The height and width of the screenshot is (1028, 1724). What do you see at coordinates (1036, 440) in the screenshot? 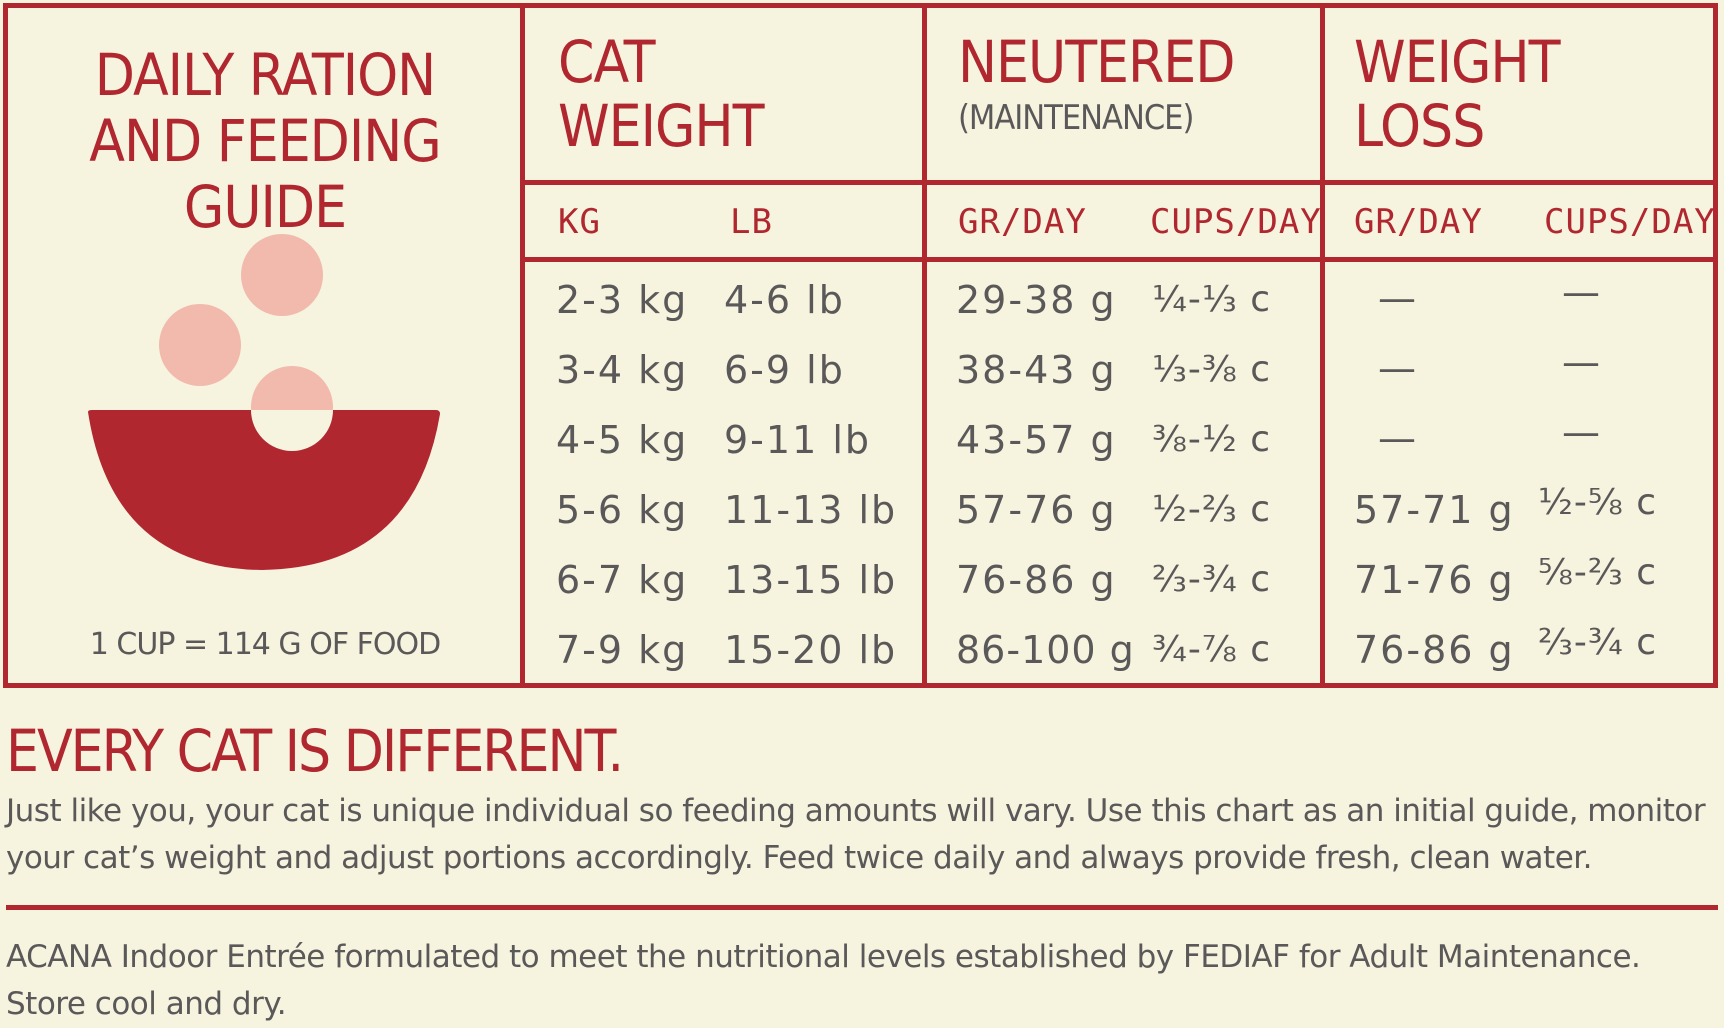
I see `cell-neutered-gr: 43-57 g` at bounding box center [1036, 440].